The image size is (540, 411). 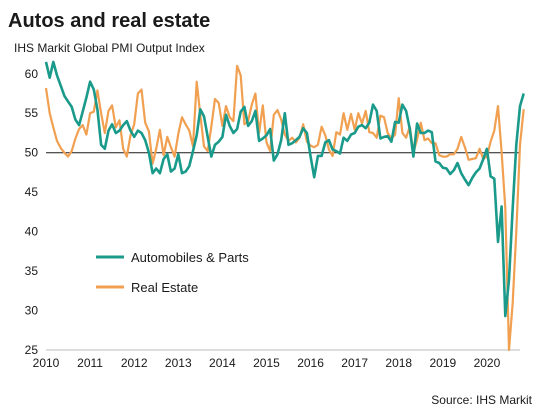 I want to click on chart-subtitle: IHS Markit Global PMI Output Index, so click(x=109, y=48).